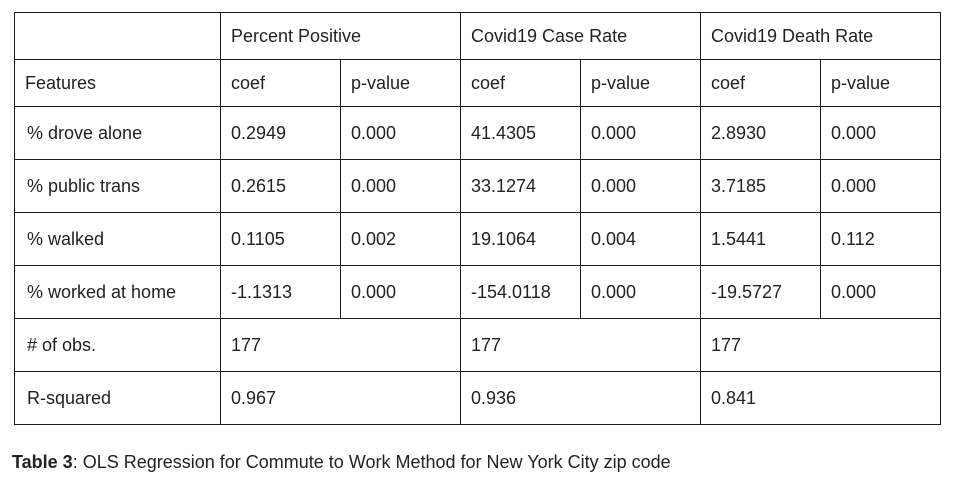 Image resolution: width=958 pixels, height=485 pixels. I want to click on group-header-percent-positive: Percent Positive, so click(340, 36).